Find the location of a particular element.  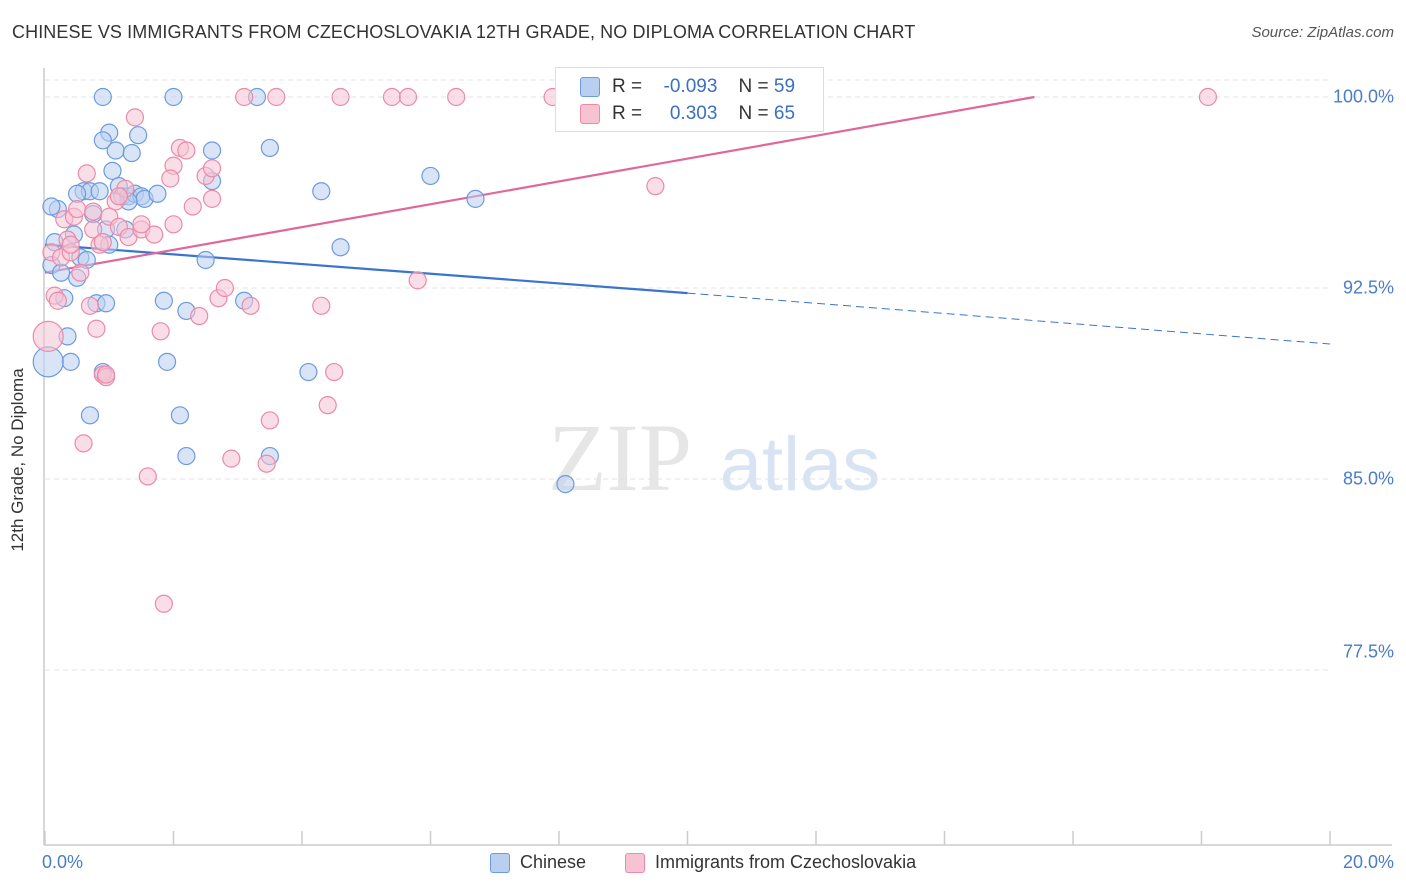

legend-item-czech: Immigrants from Czechoslovakia is located at coordinates (770, 862).